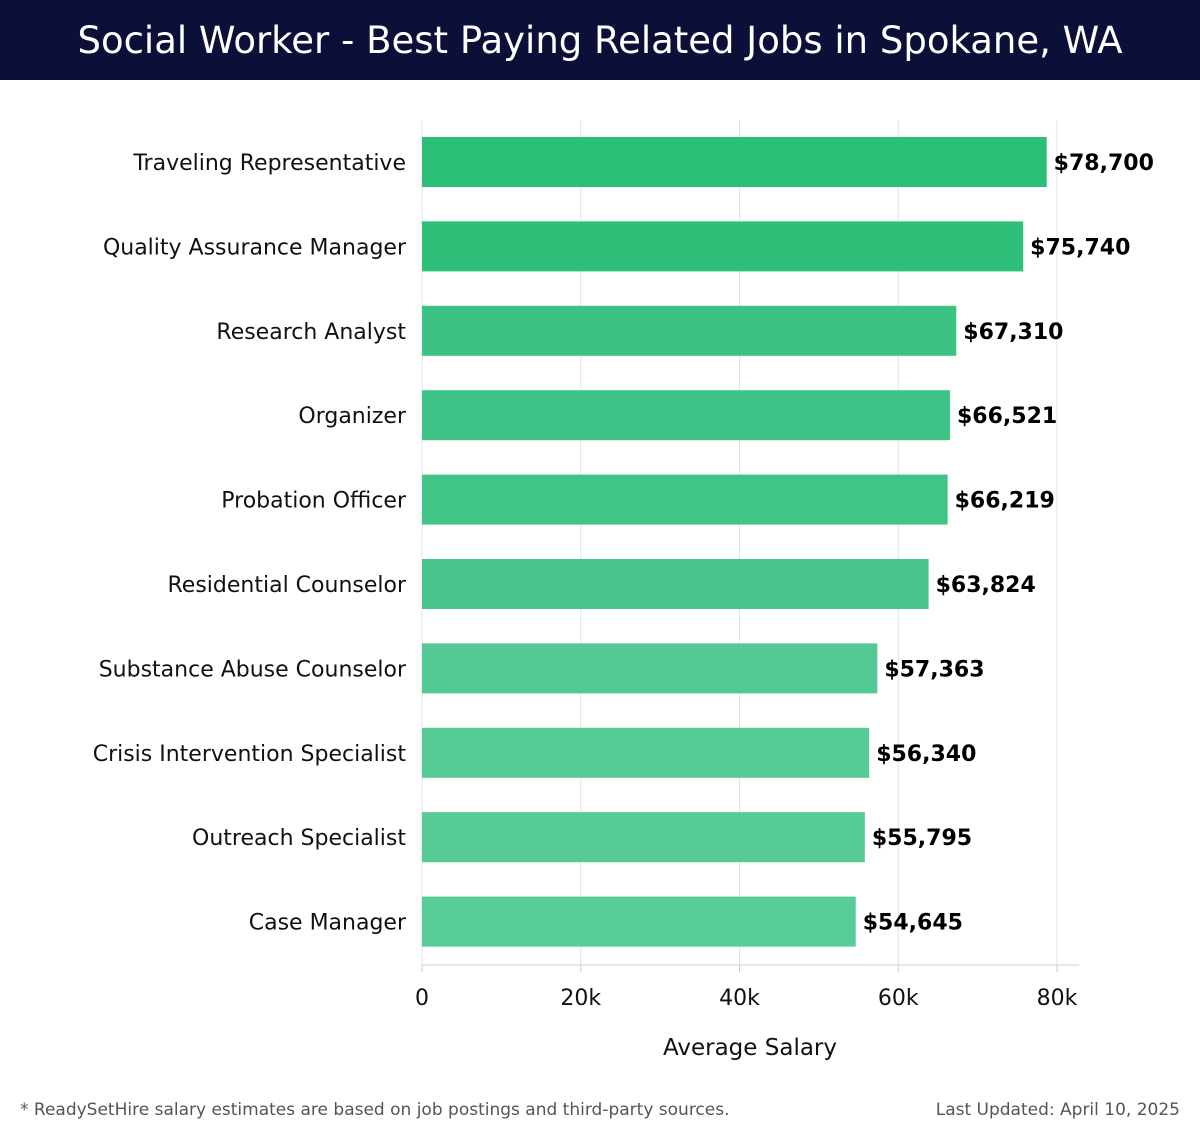 The width and height of the screenshot is (1200, 1140). I want to click on value-label-7: $56,340, so click(926, 754).